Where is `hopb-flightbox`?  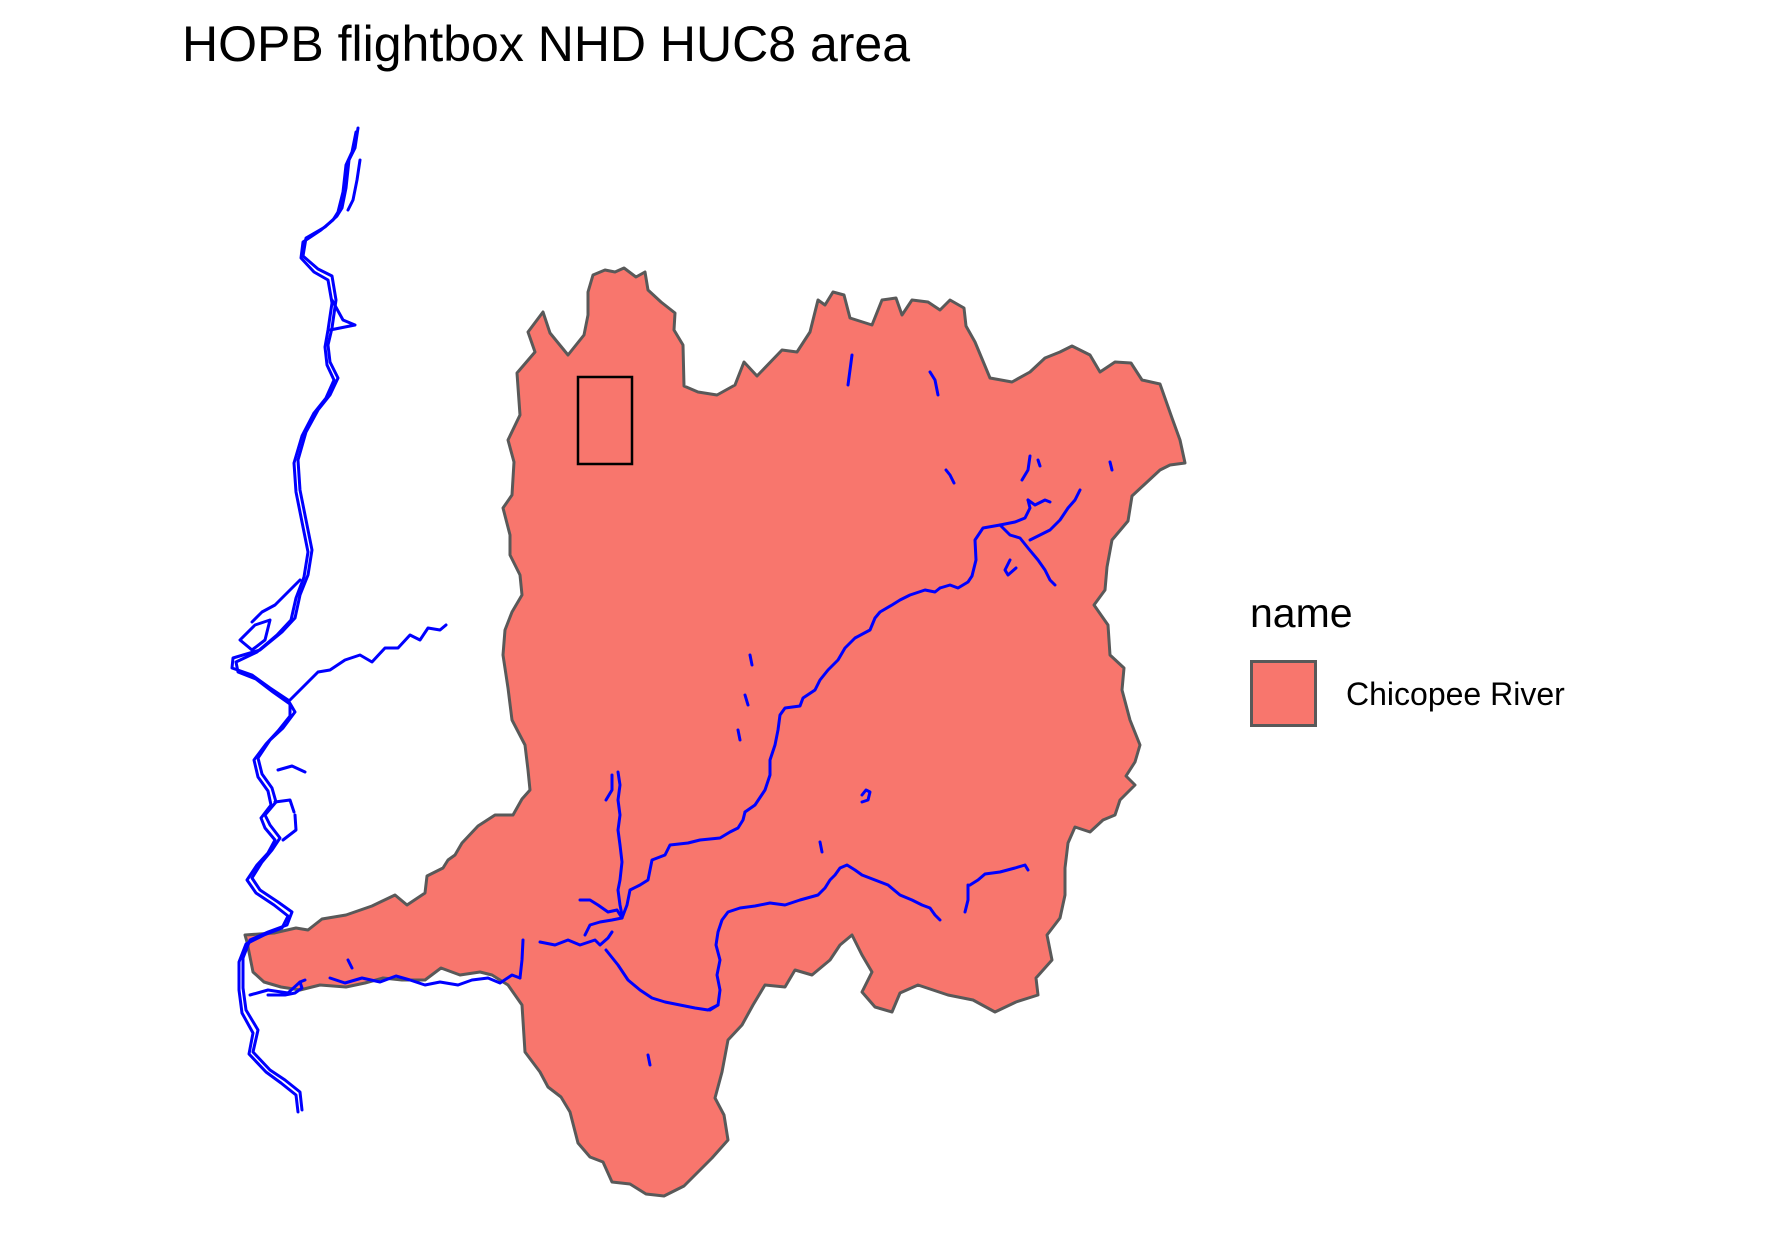 hopb-flightbox is located at coordinates (605, 420).